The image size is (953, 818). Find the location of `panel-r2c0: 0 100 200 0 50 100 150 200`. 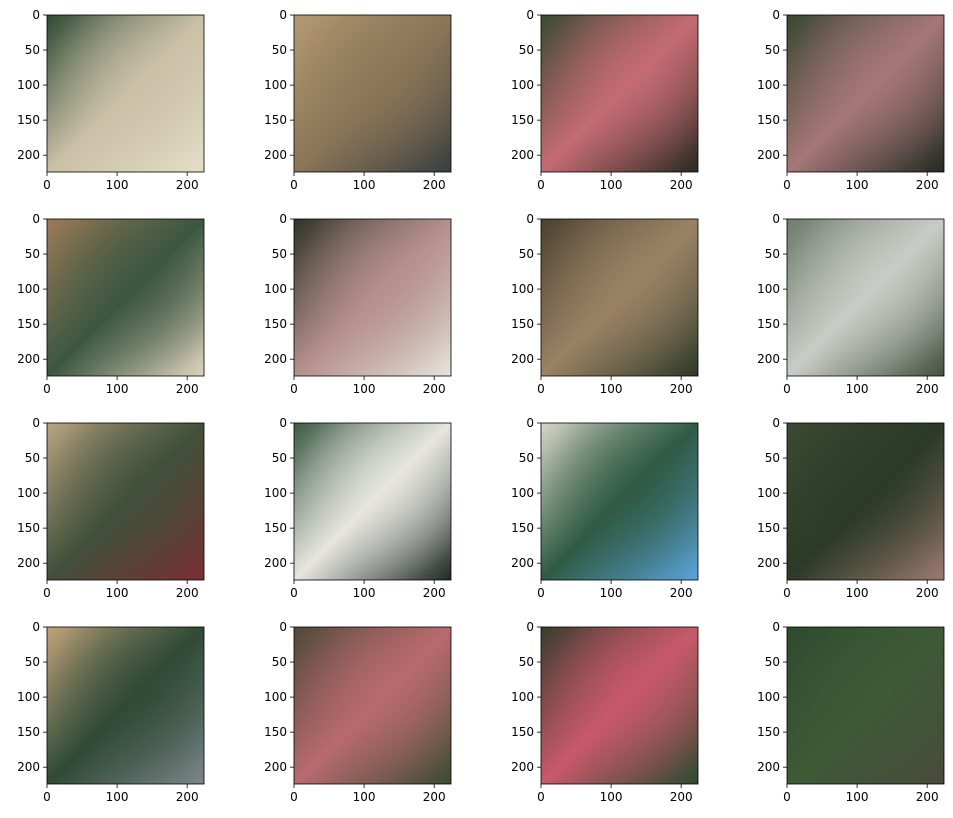

panel-r2c0: 0 100 200 0 50 100 150 200 is located at coordinates (111, 508).